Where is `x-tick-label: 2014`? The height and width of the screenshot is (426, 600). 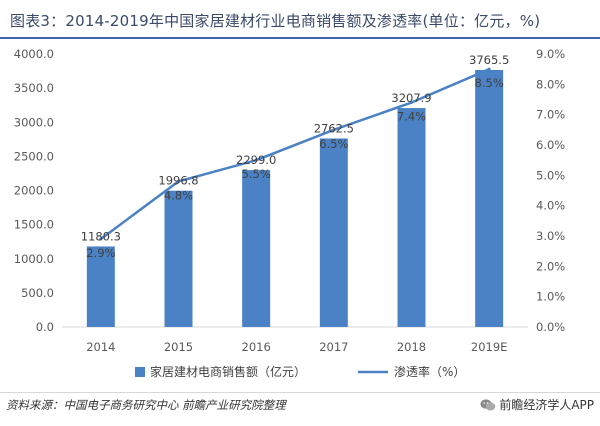
x-tick-label: 2014 is located at coordinates (100, 347).